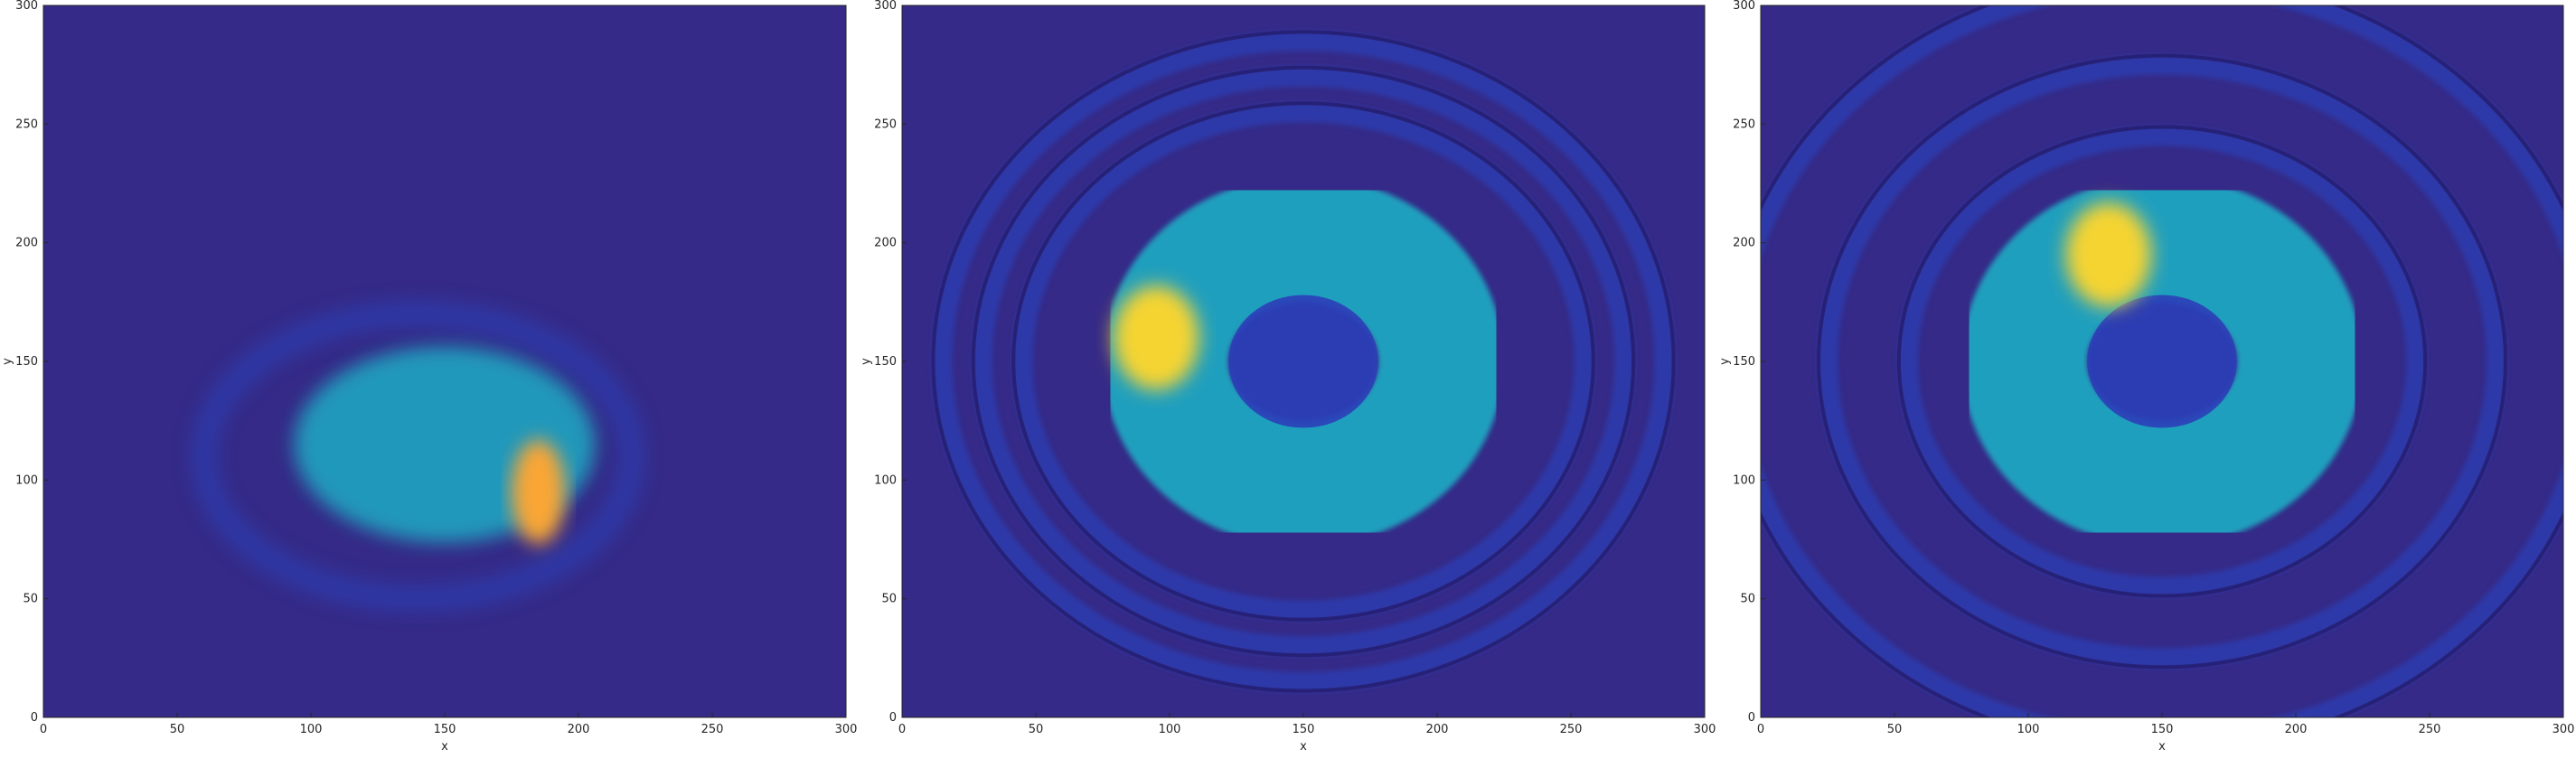  I want to click on wave-ring, so click(2162, 361).